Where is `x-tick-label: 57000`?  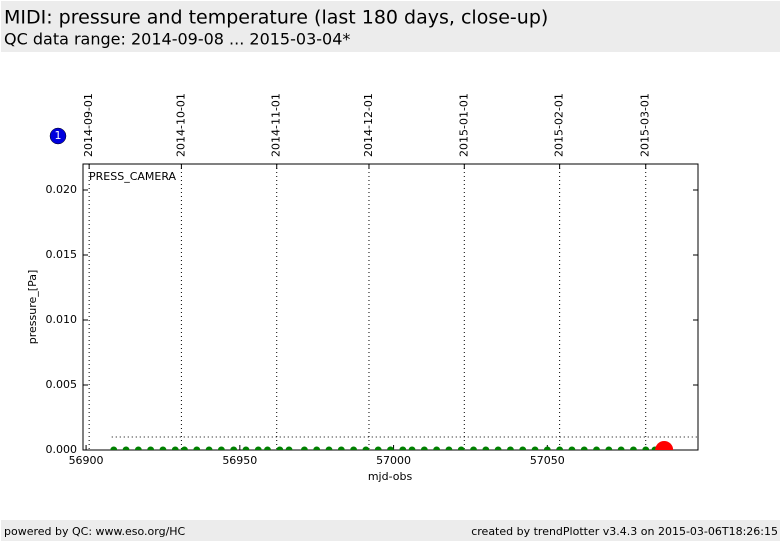 x-tick-label: 57000 is located at coordinates (393, 460).